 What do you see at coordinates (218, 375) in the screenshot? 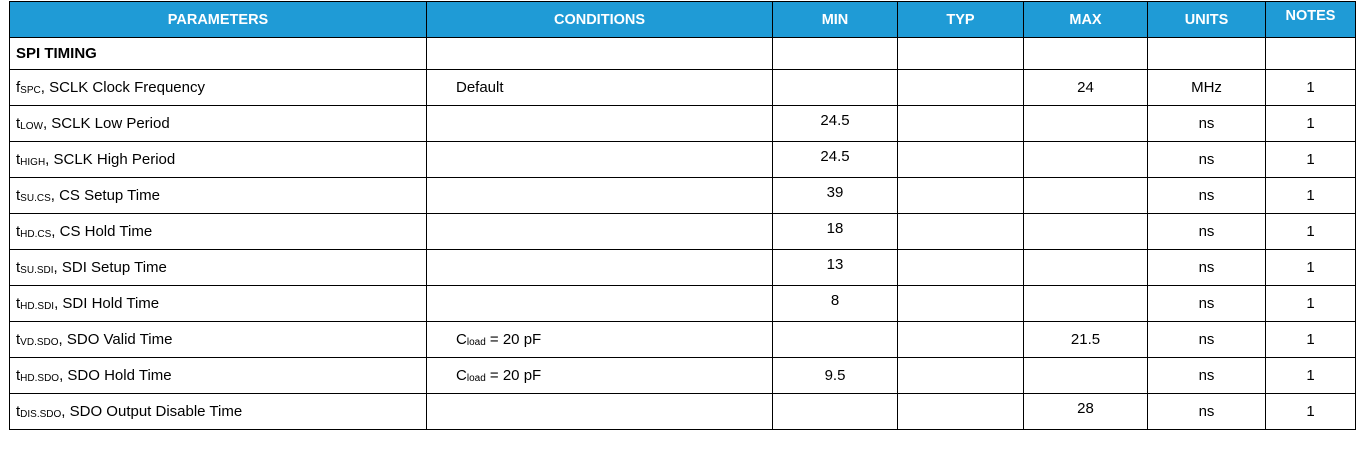
I see `parameter-cell: tHD.SDO, SDO Hold Time` at bounding box center [218, 375].